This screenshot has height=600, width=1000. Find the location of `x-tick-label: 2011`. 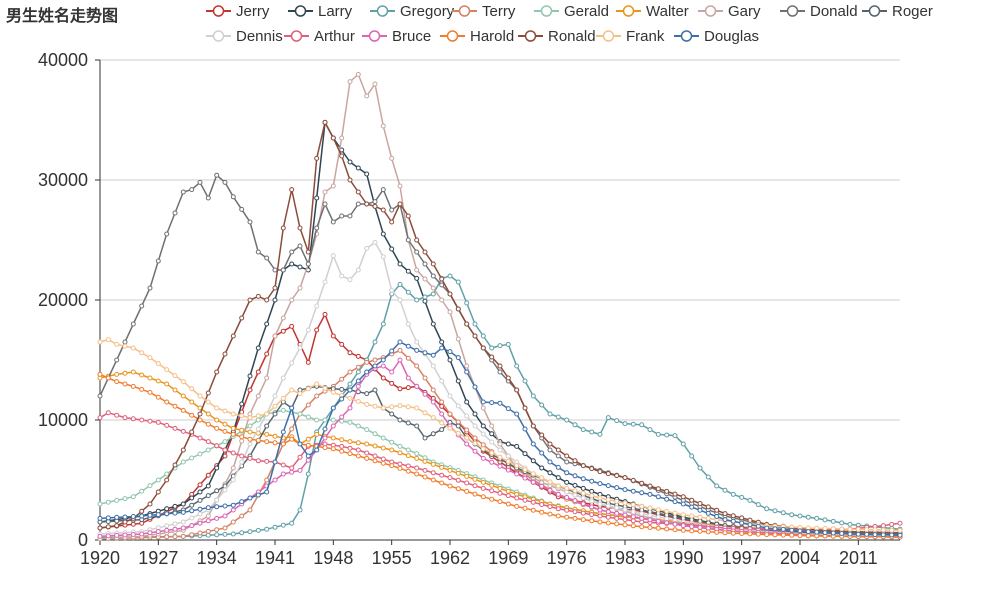

x-tick-label: 2011 is located at coordinates (858, 558).